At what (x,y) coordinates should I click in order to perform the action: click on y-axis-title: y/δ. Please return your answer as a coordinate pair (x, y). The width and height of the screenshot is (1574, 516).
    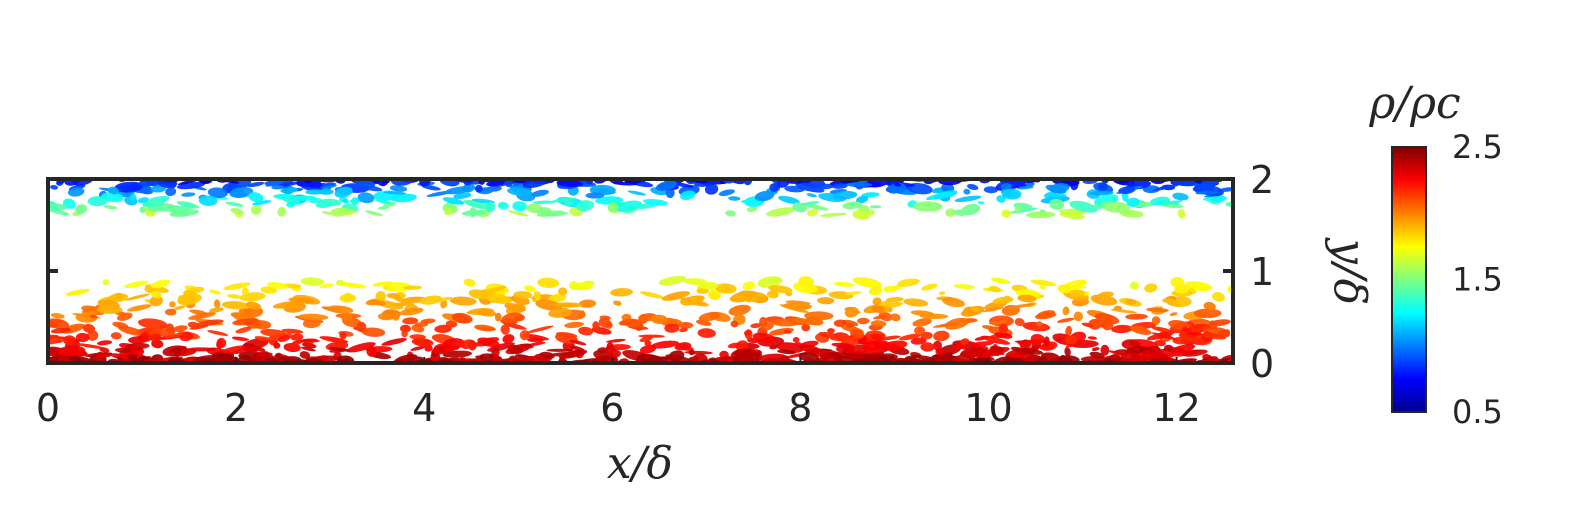
    Looking at the image, I should click on (1349, 271).